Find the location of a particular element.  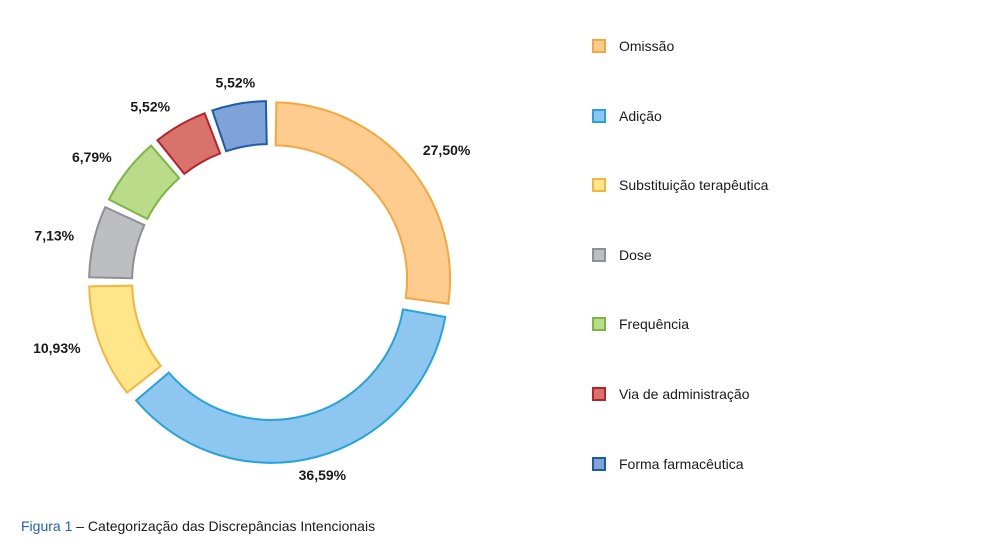

legend-label: Substituição terapêutica is located at coordinates (694, 185).